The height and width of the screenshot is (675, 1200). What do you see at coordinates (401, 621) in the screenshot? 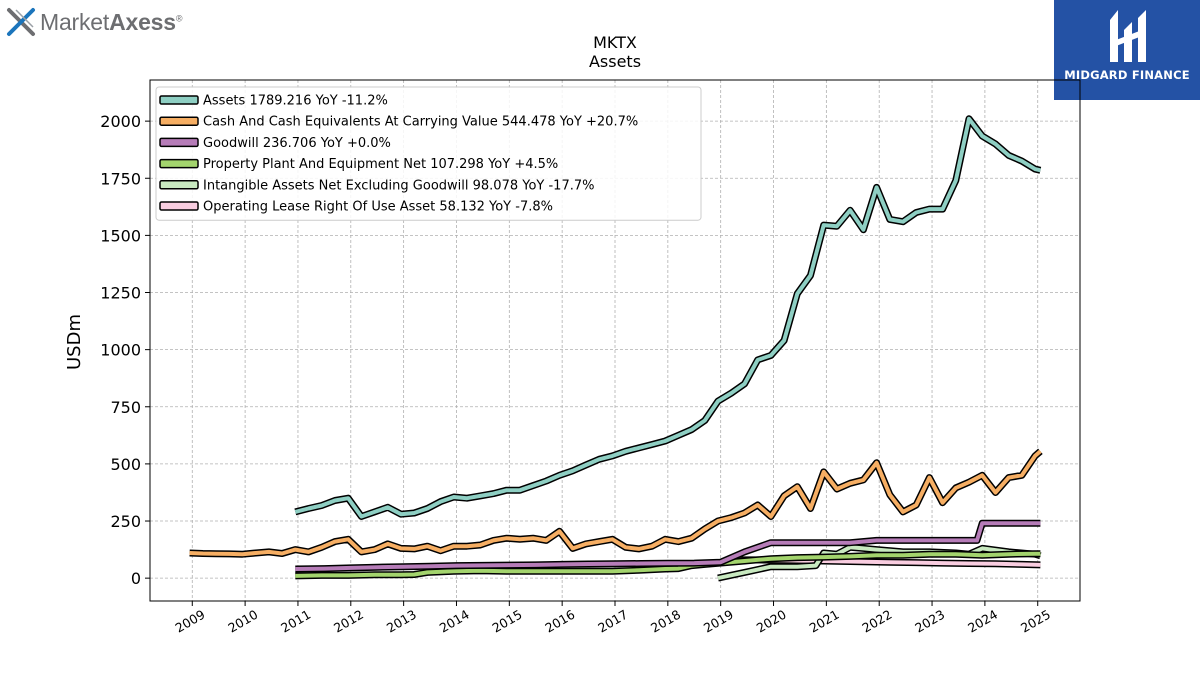
I see `x-tick-label: 2013` at bounding box center [401, 621].